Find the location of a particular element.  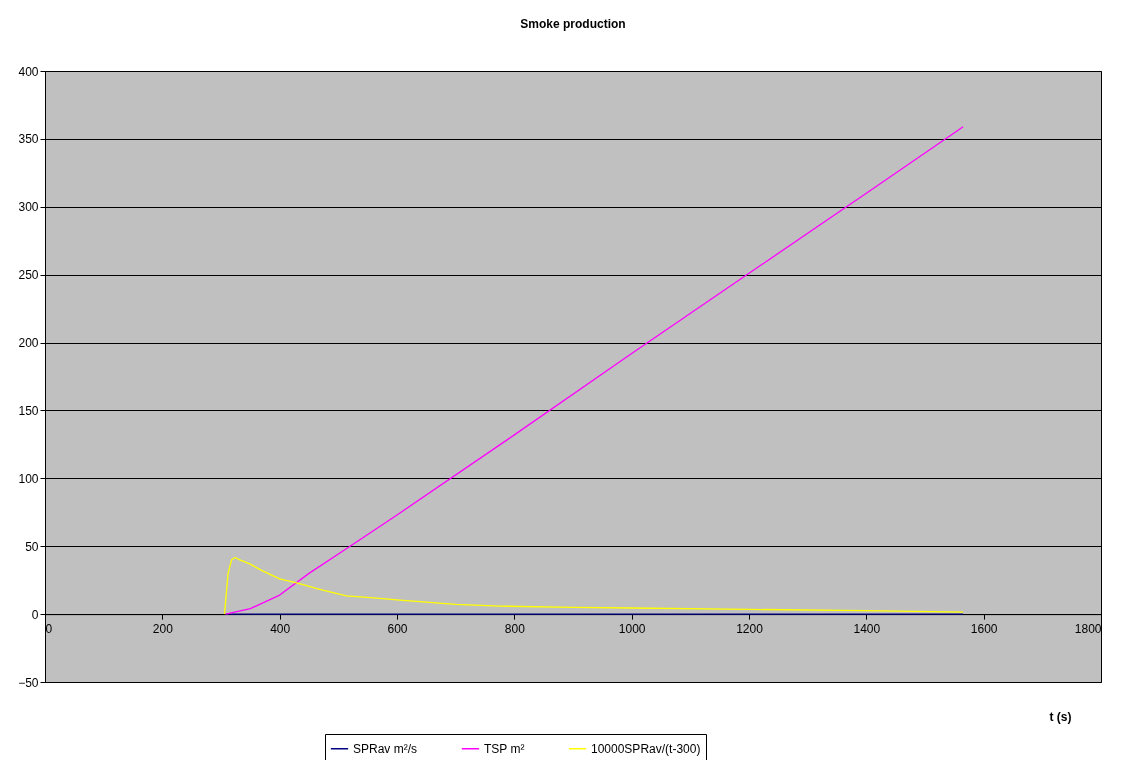

x-tick-label: 0 is located at coordinates (49, 628).